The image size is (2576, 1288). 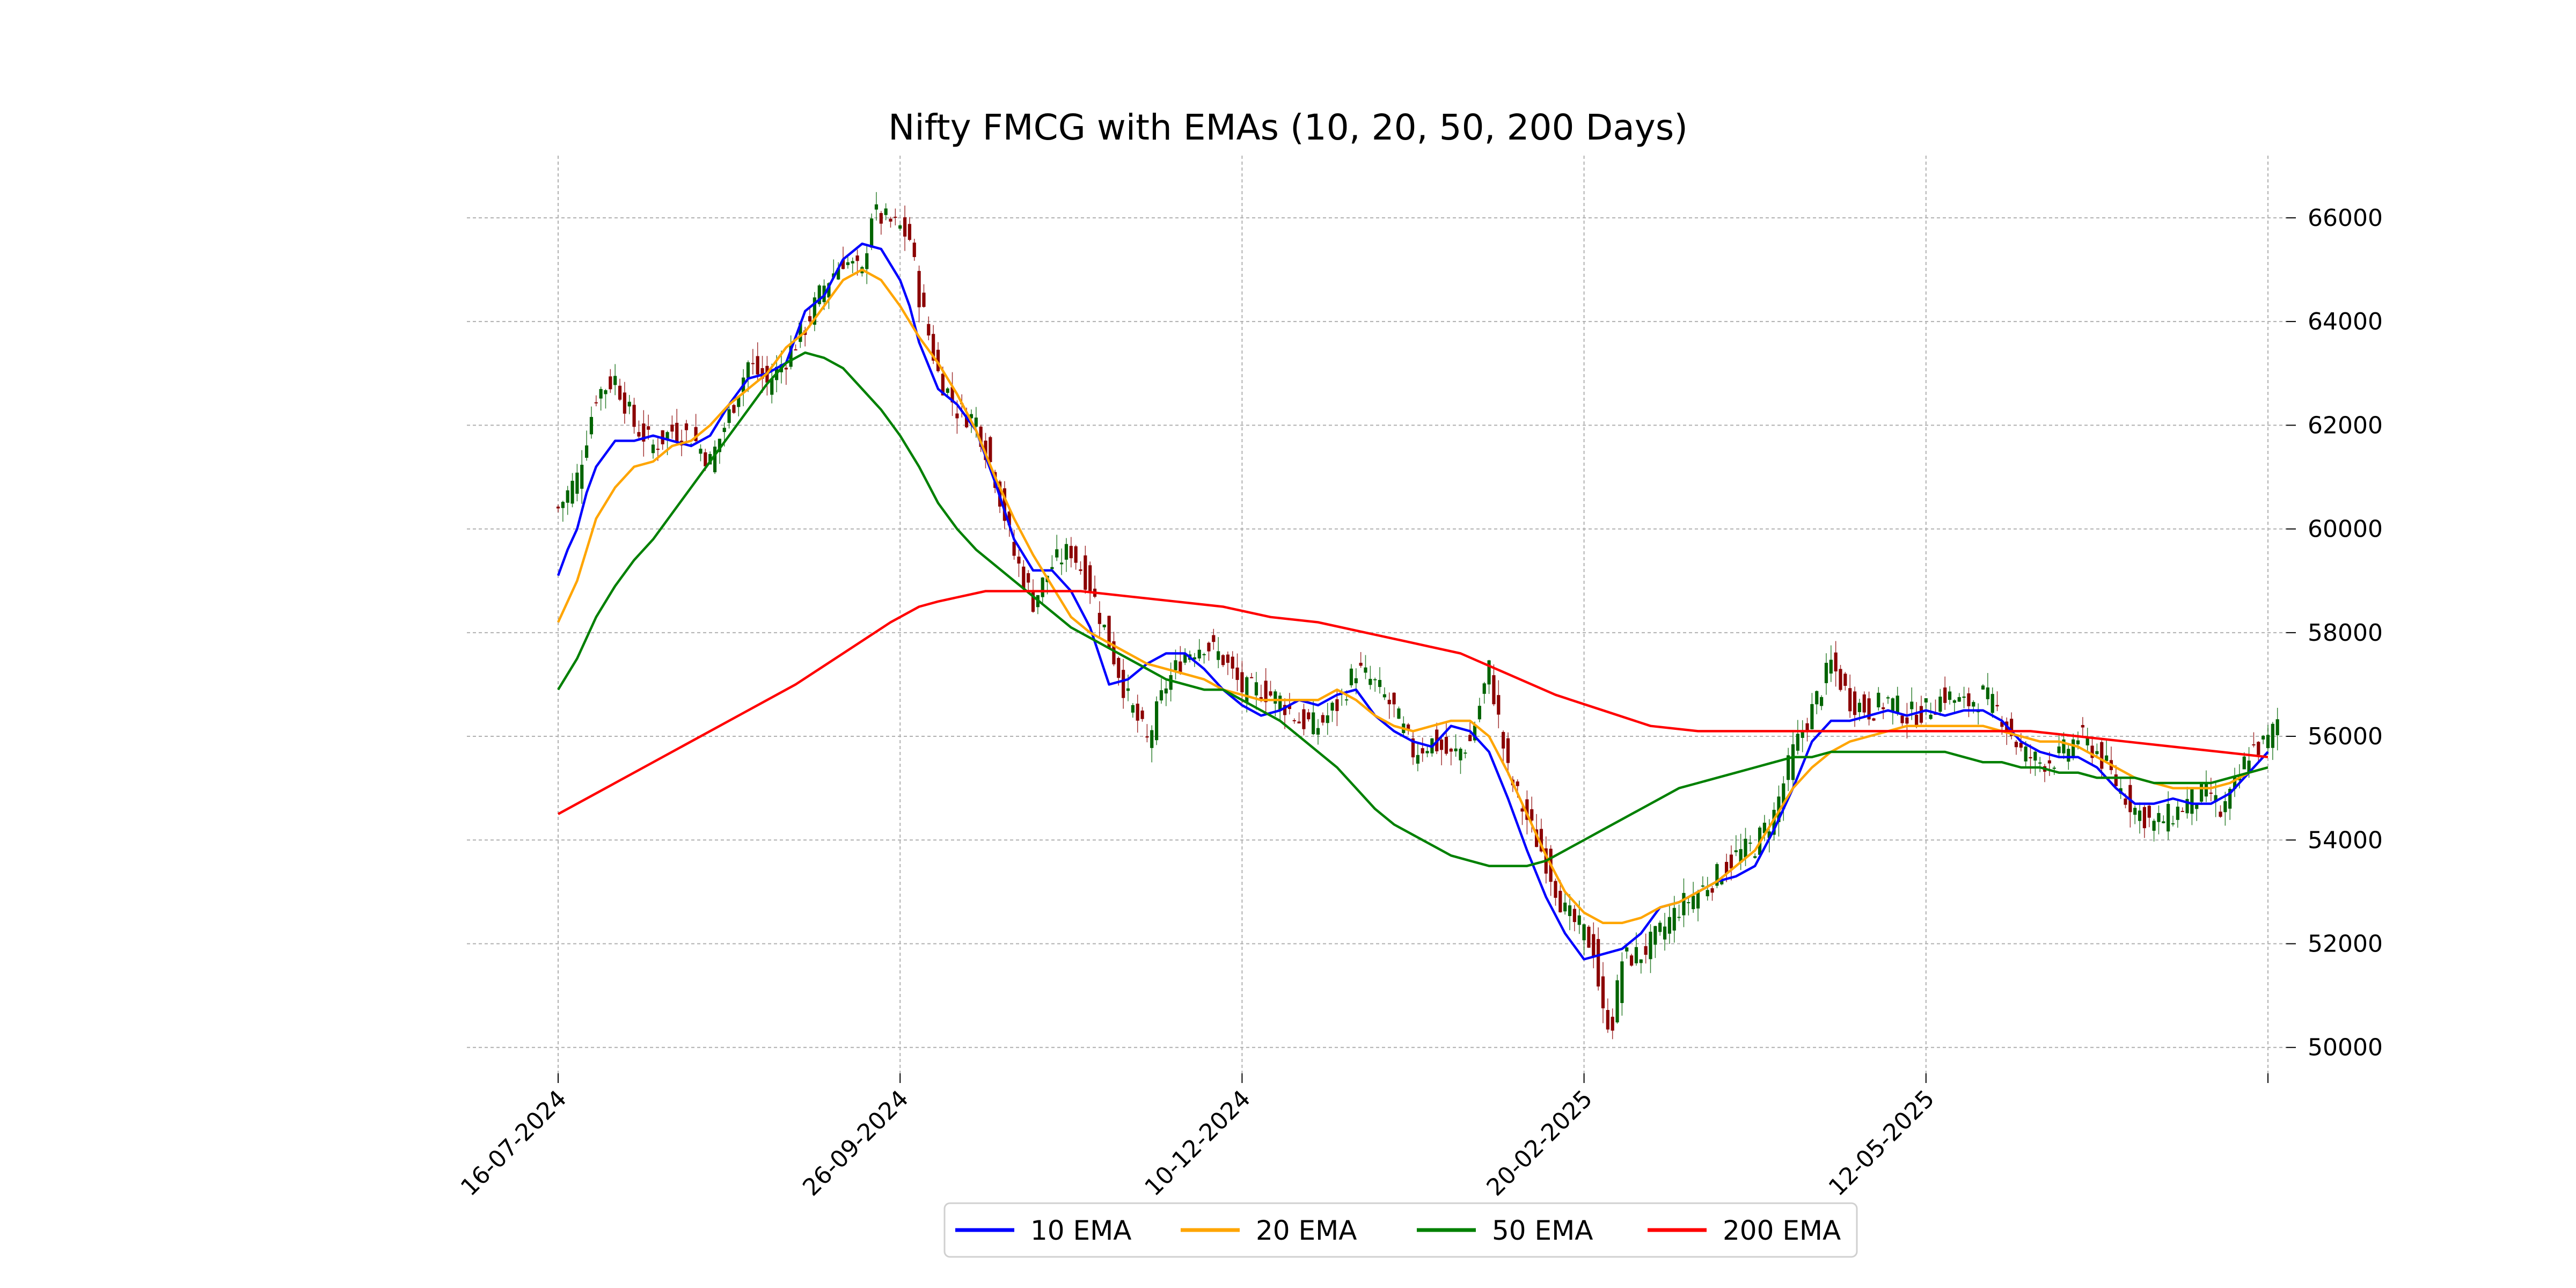 I want to click on legend-label: 200 EMA, so click(x=1782, y=1230).